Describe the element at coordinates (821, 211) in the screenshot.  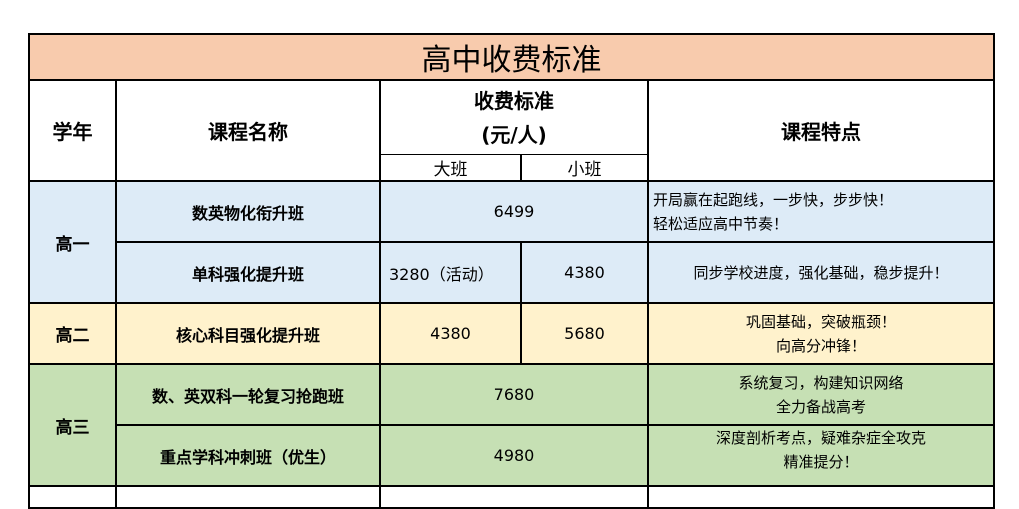
I see `features-cell: 开局赢在起跑线，一步快，步步快！ 轻松适应高中节奏！` at that location.